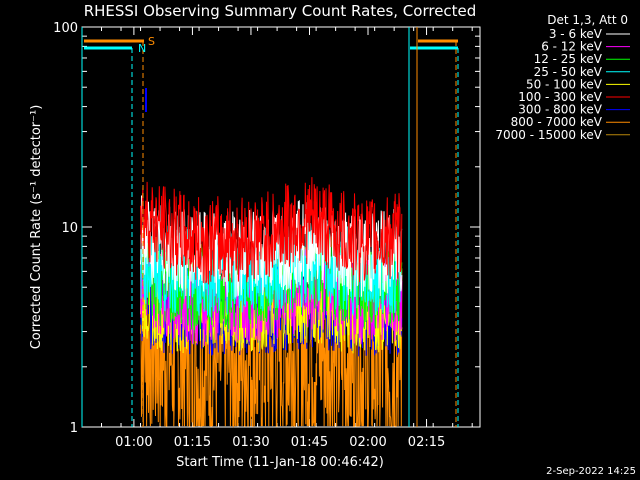 The height and width of the screenshot is (480, 640). What do you see at coordinates (564, 84) in the screenshot?
I see `legend-label: 50 - 100 keV` at bounding box center [564, 84].